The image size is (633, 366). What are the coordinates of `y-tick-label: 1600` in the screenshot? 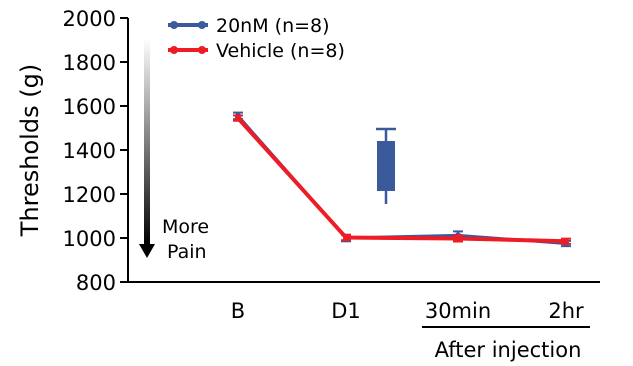 It's located at (89, 107).